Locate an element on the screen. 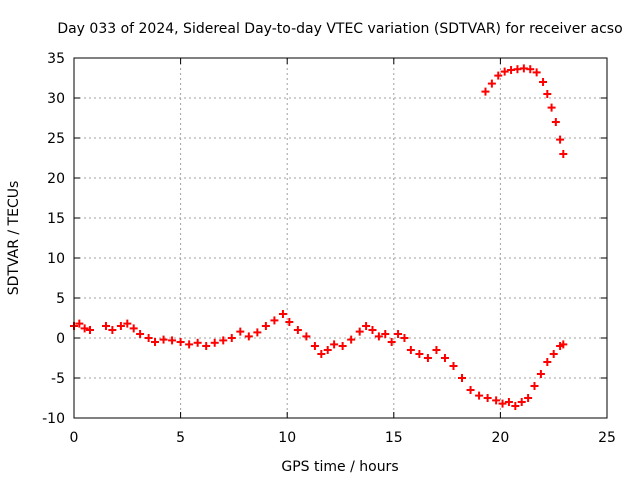 This screenshot has width=640, height=480. x-axis-label: GPS time / hours is located at coordinates (339, 467).